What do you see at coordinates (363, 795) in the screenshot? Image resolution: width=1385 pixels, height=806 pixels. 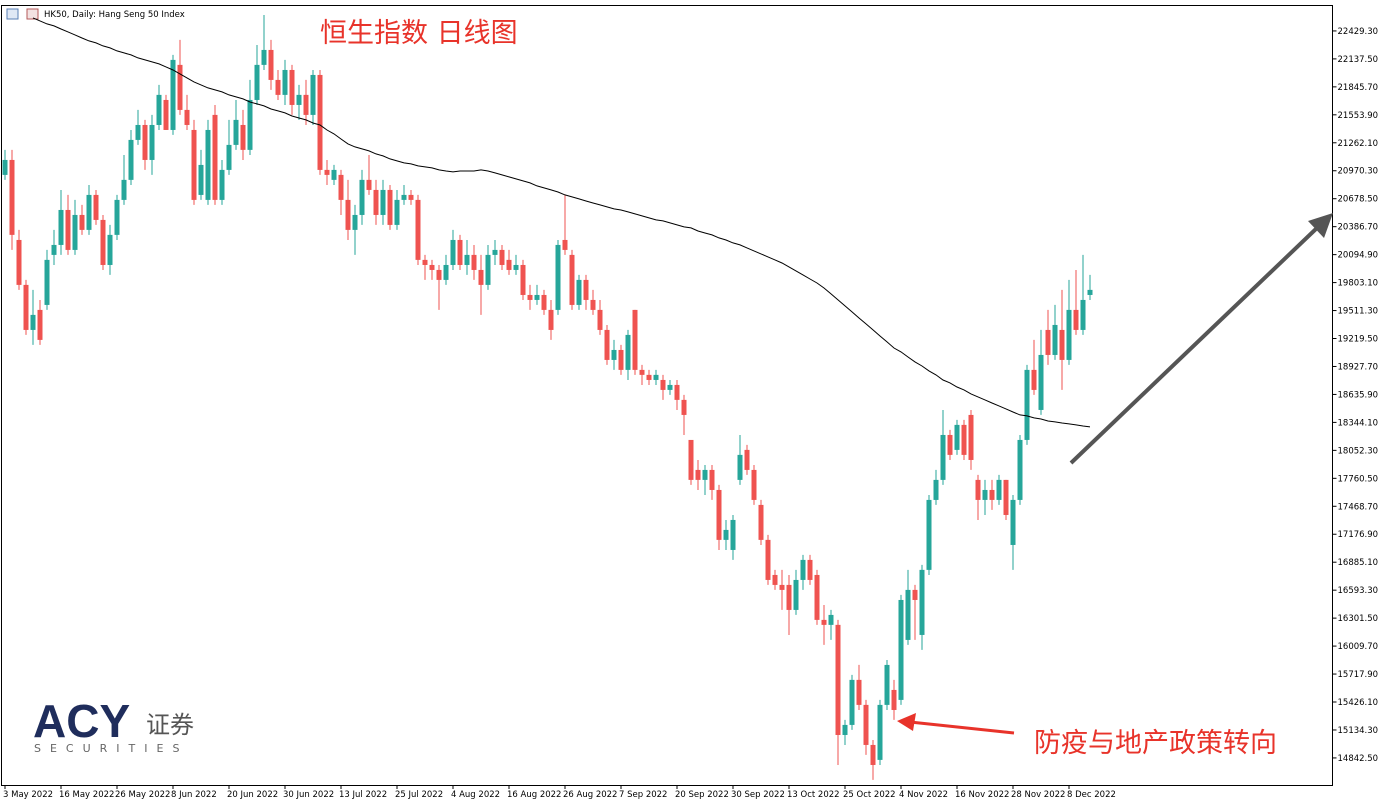 I see `x-tick-label: 13 Jul 2022` at bounding box center [363, 795].